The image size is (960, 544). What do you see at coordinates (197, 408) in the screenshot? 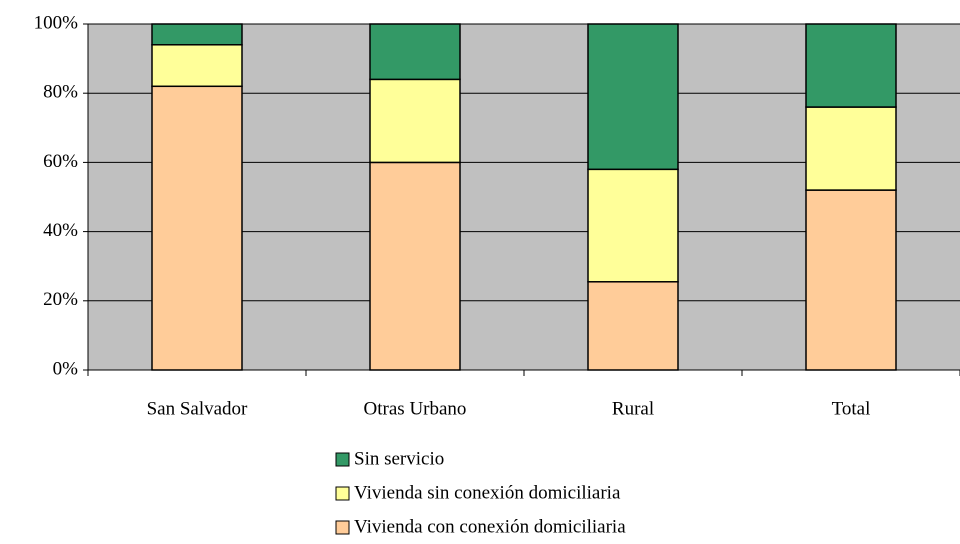
I see `x-tick-label: San Salvador` at bounding box center [197, 408].